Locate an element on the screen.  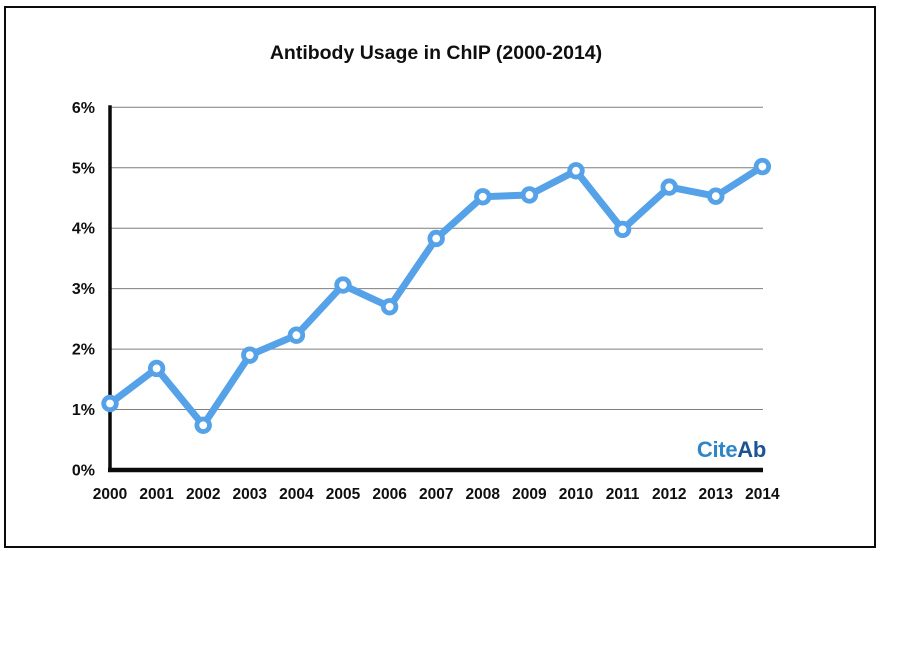
x-tick-label-2009: 2009 is located at coordinates (529, 494).